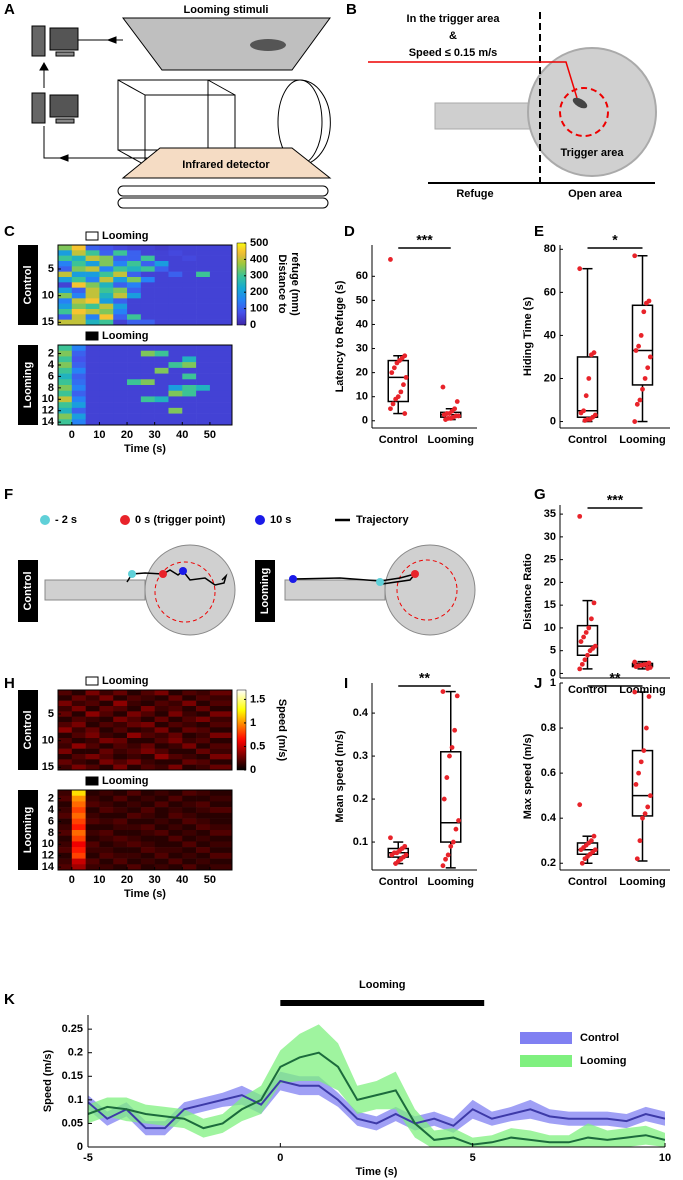 This screenshot has width=683, height=1180. Describe the element at coordinates (145, 830) in the screenshot. I see `plot-frame` at that location.